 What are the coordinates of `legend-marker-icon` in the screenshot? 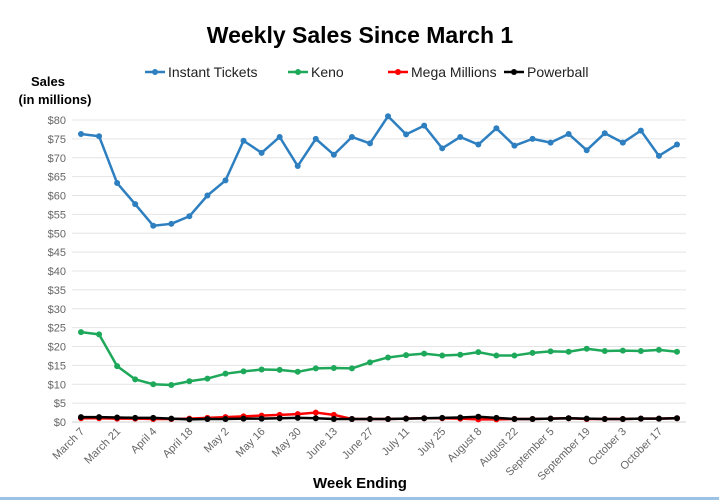 It's located at (298, 72).